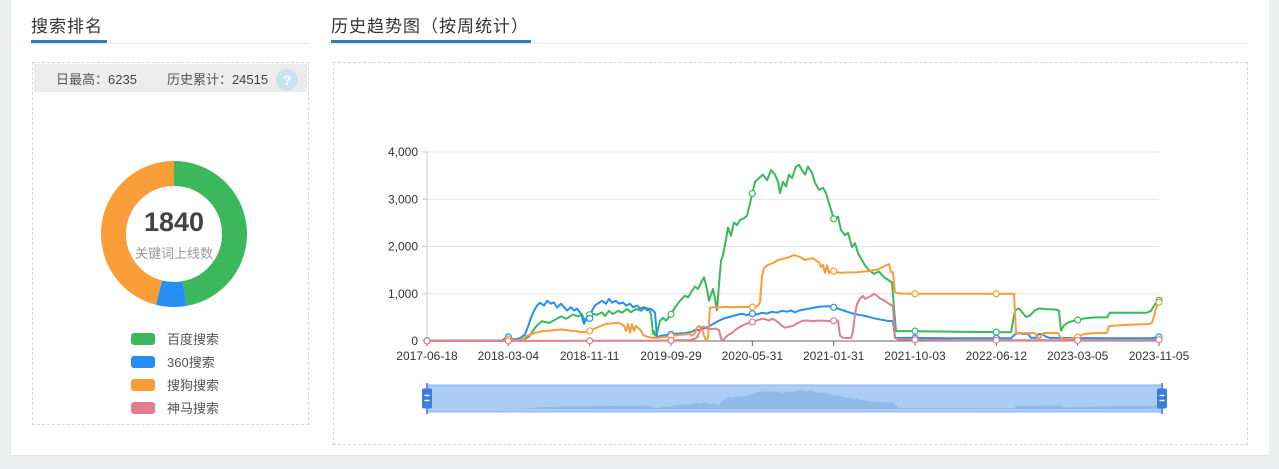 The image size is (1279, 469). I want to click on x-axis-label: 2019-09-29, so click(671, 356).